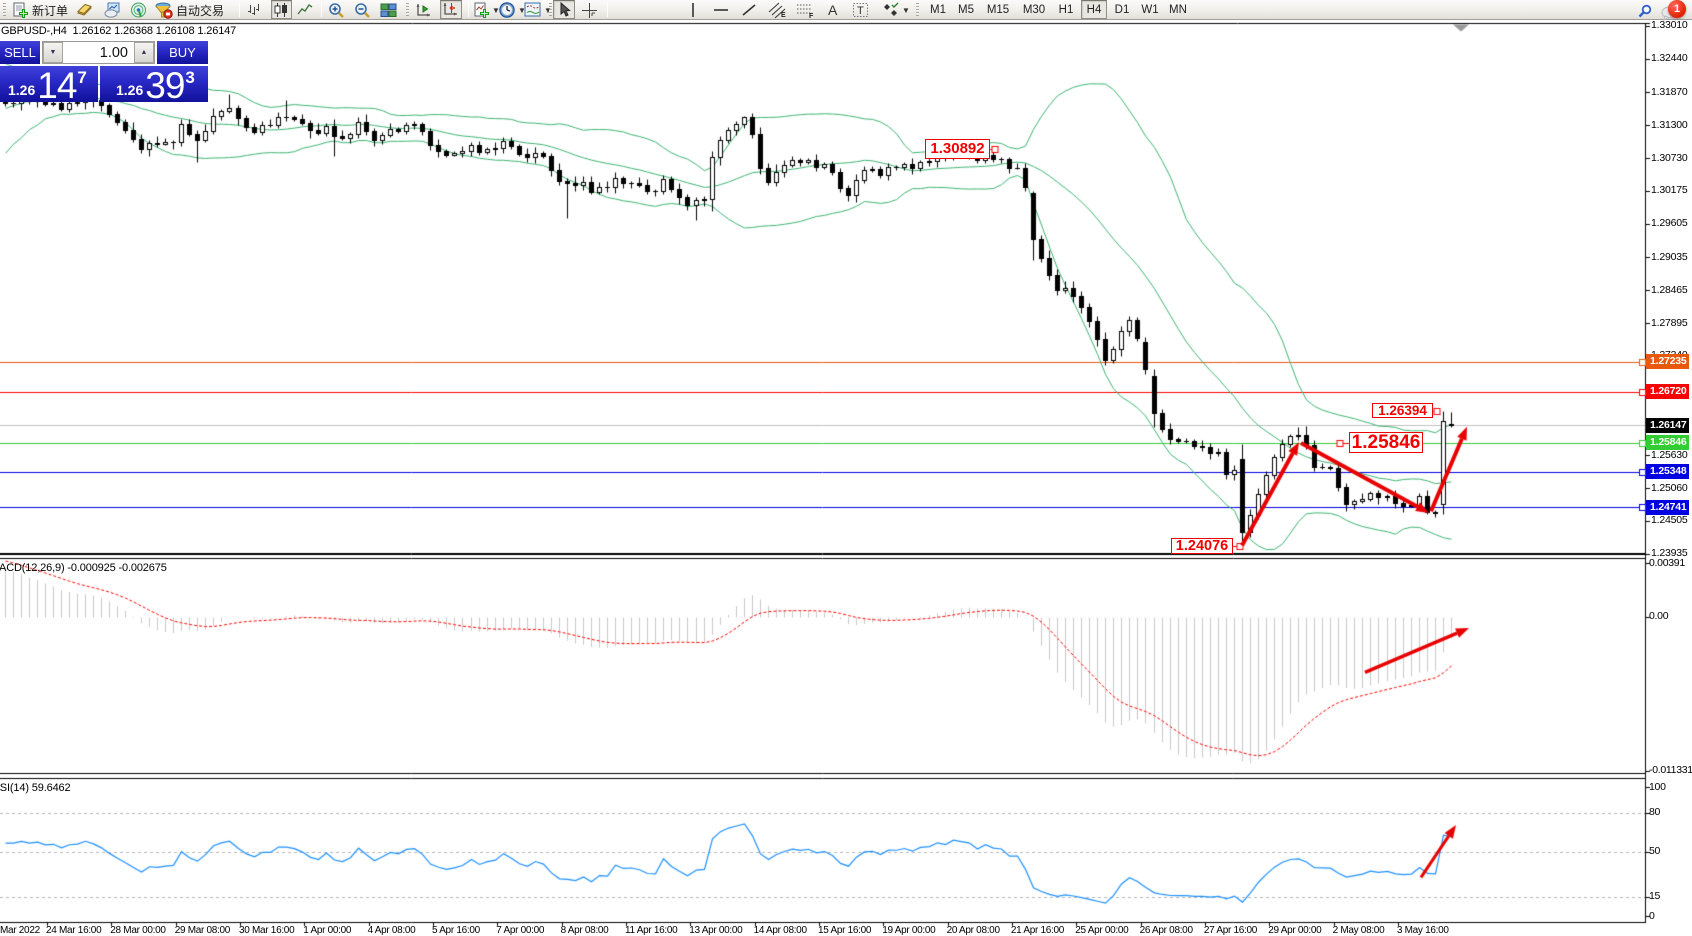 The height and width of the screenshot is (936, 1692). I want to click on time-tick-label: 24 Mar 16:00, so click(74, 930).